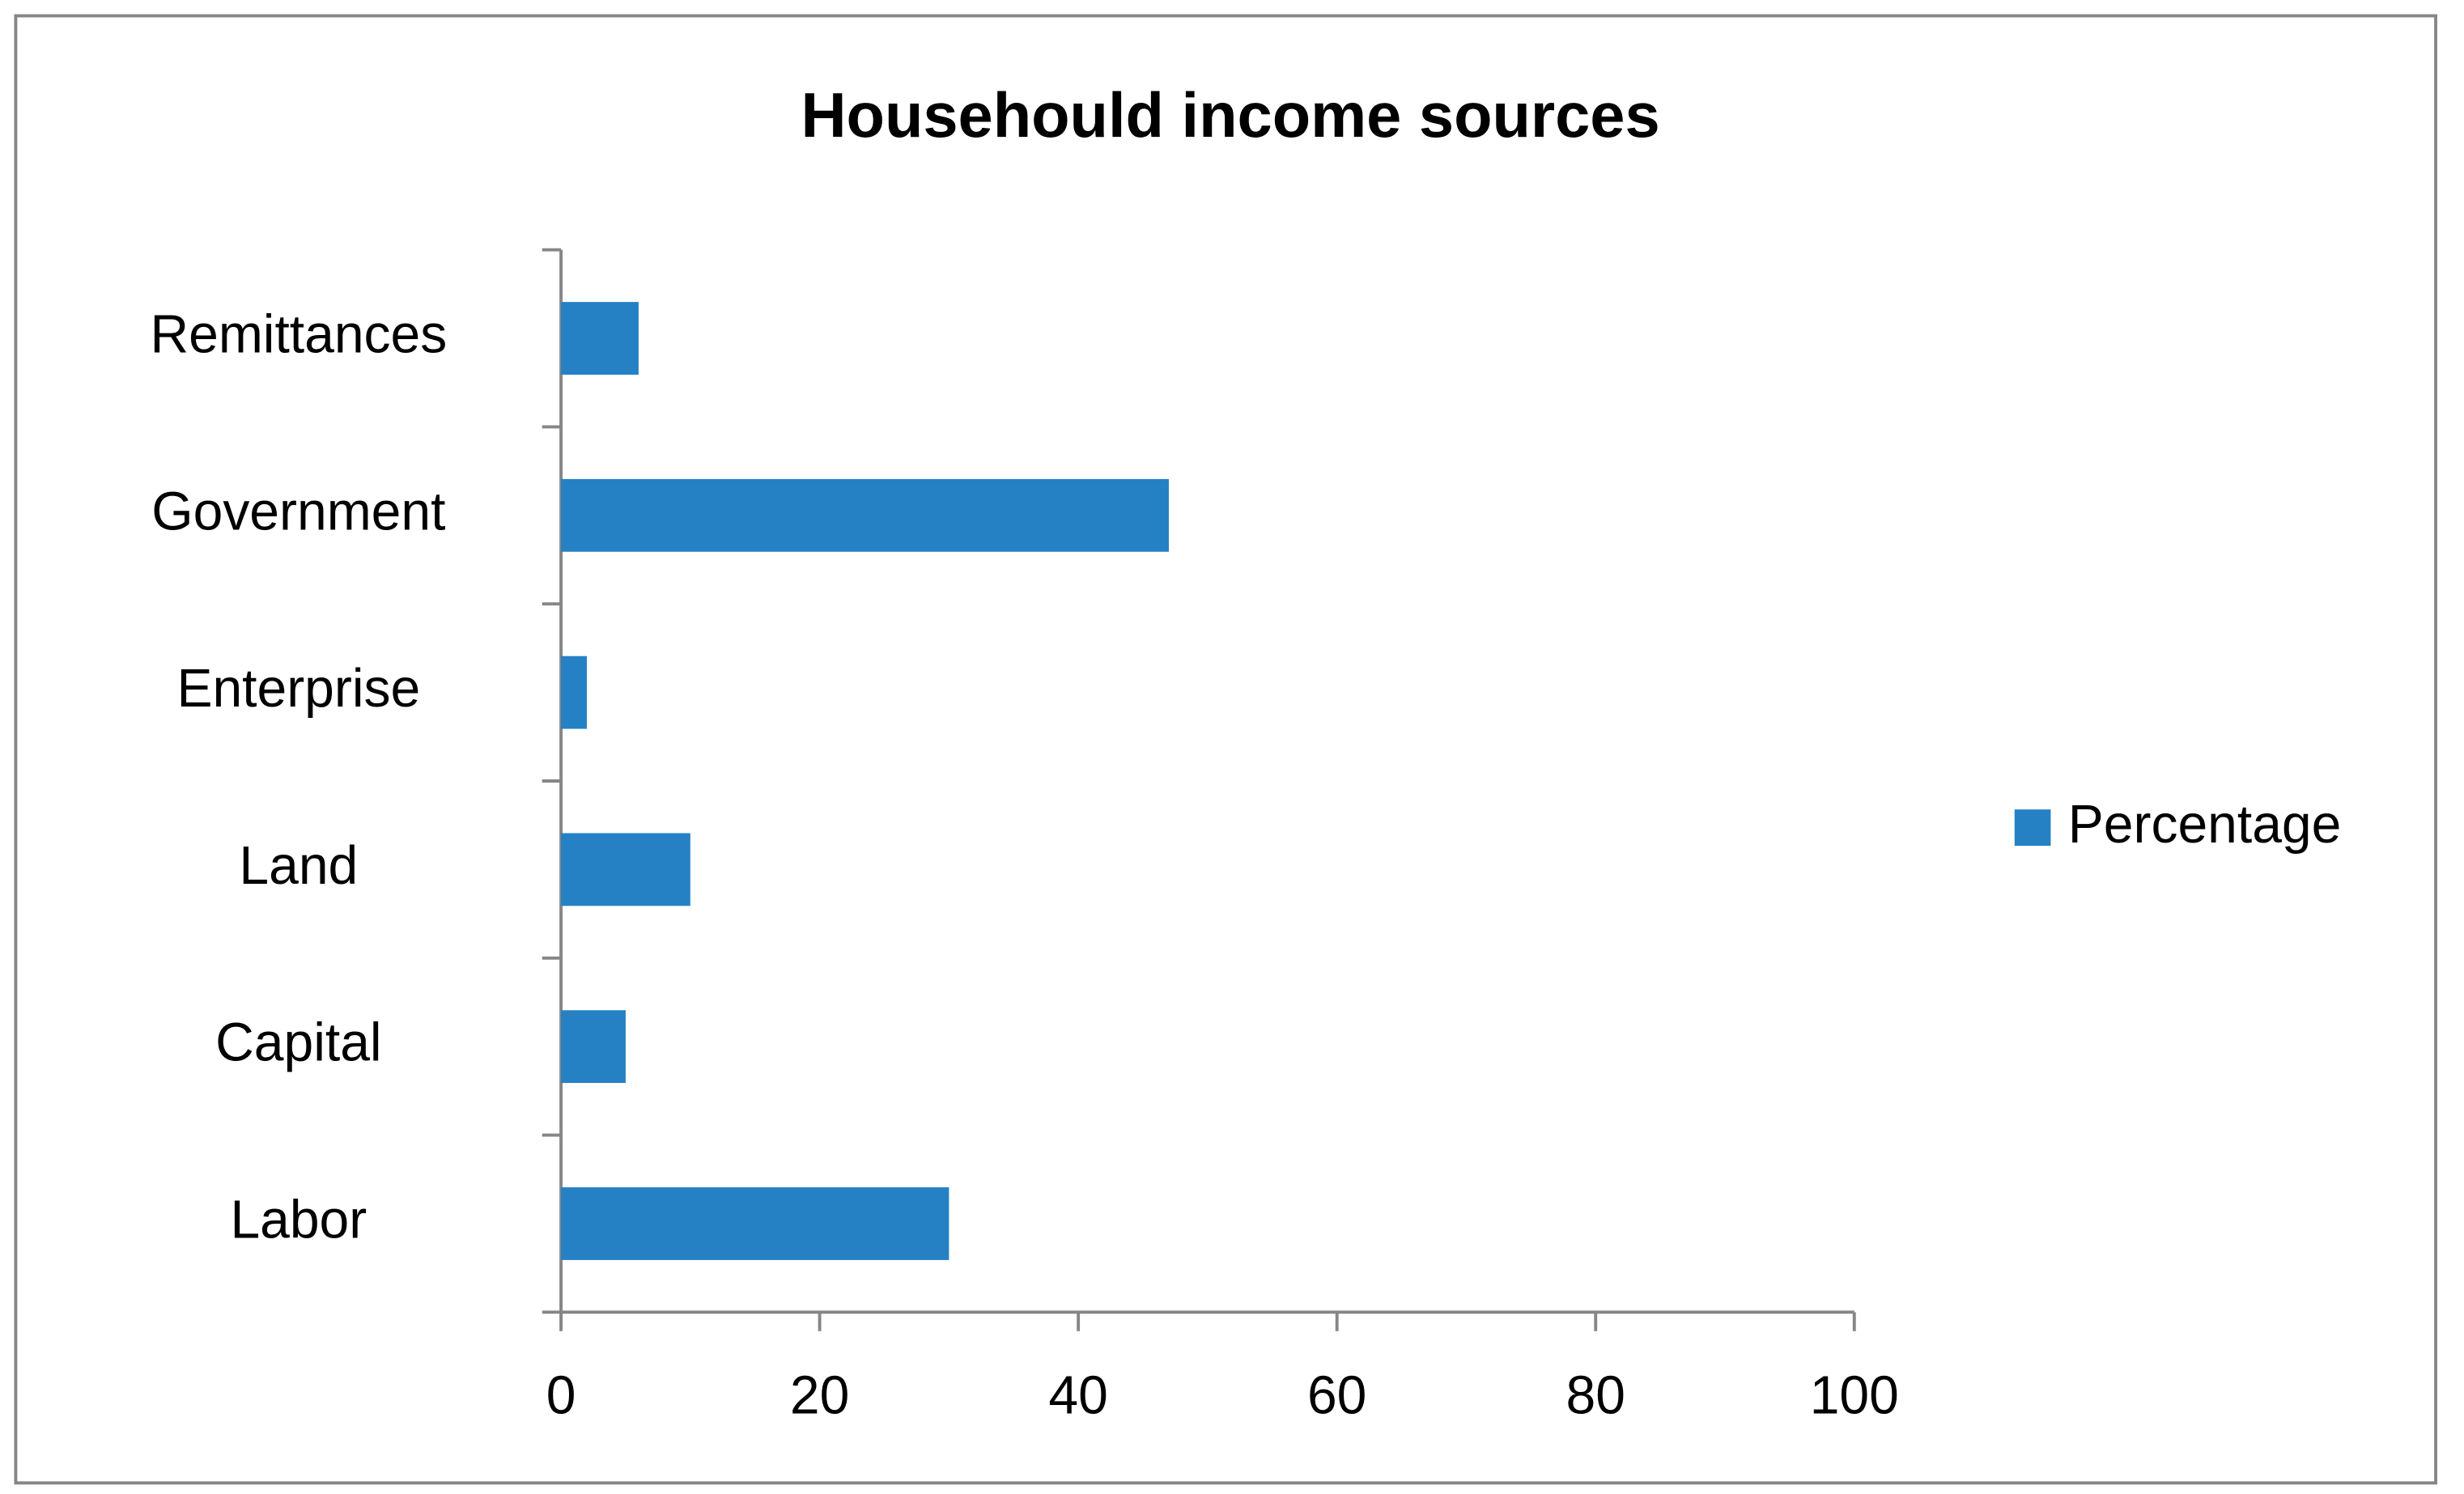 The height and width of the screenshot is (1494, 2464). What do you see at coordinates (298, 1043) in the screenshot?
I see `y-tick-label: Capital` at bounding box center [298, 1043].